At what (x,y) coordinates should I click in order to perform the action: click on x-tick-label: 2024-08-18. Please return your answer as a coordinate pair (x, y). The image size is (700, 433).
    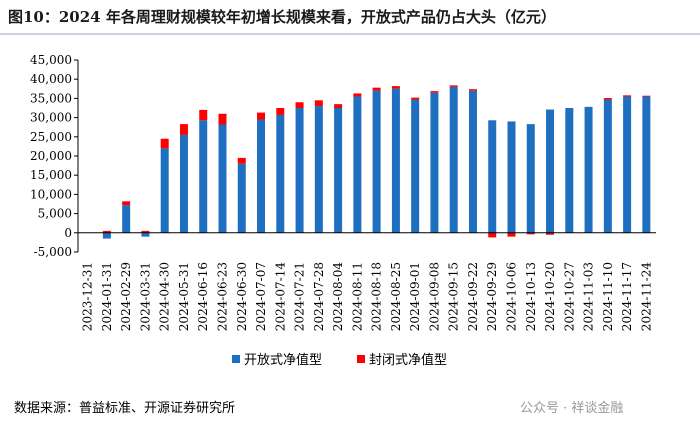
    Looking at the image, I should click on (377, 296).